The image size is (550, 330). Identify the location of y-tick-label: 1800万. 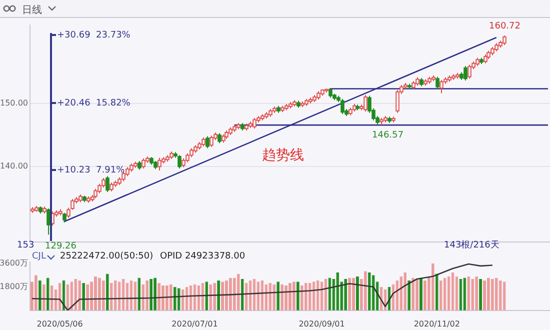
(14, 286).